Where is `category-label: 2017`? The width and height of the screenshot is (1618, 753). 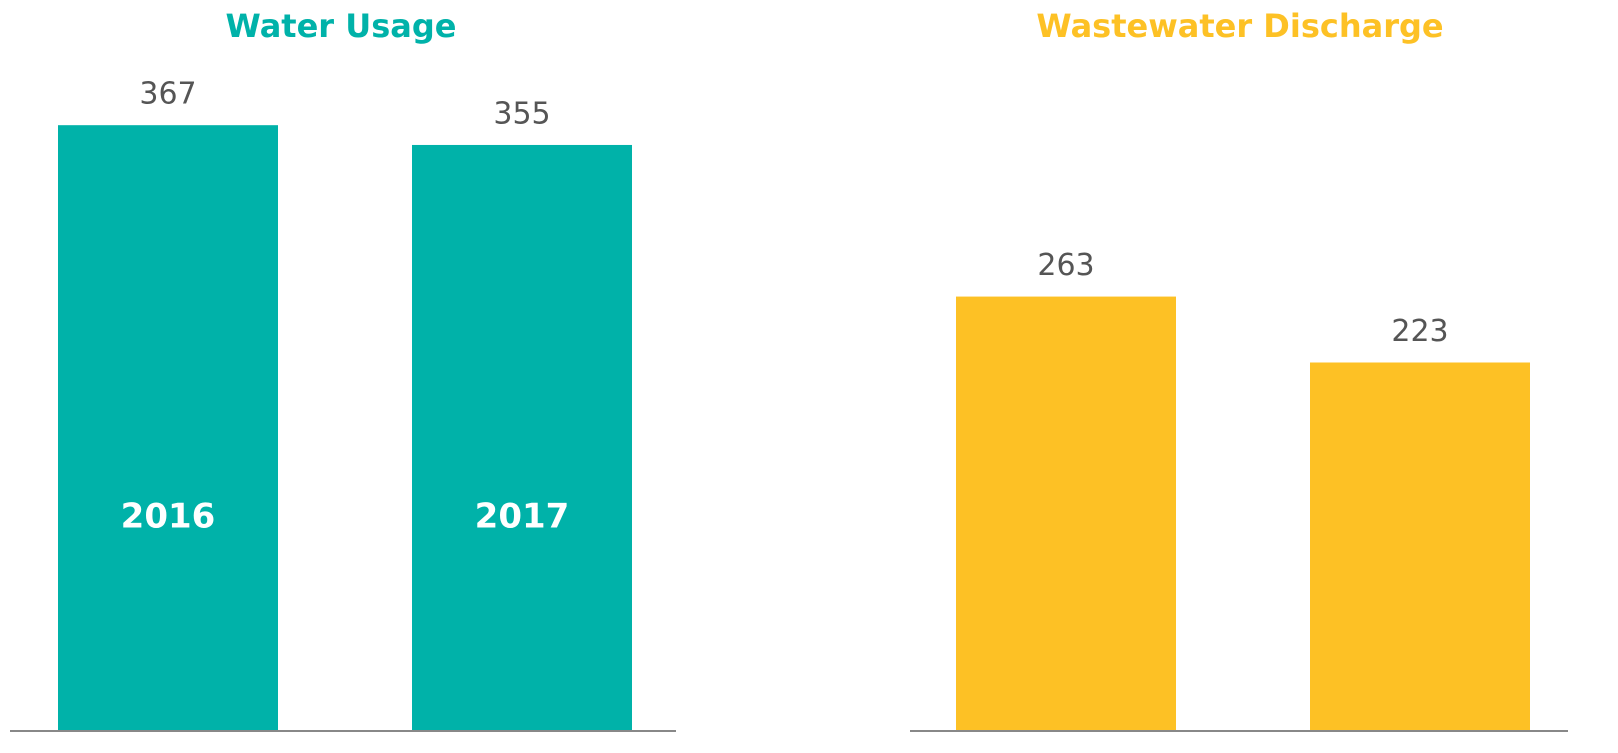
category-label: 2017 is located at coordinates (522, 517).